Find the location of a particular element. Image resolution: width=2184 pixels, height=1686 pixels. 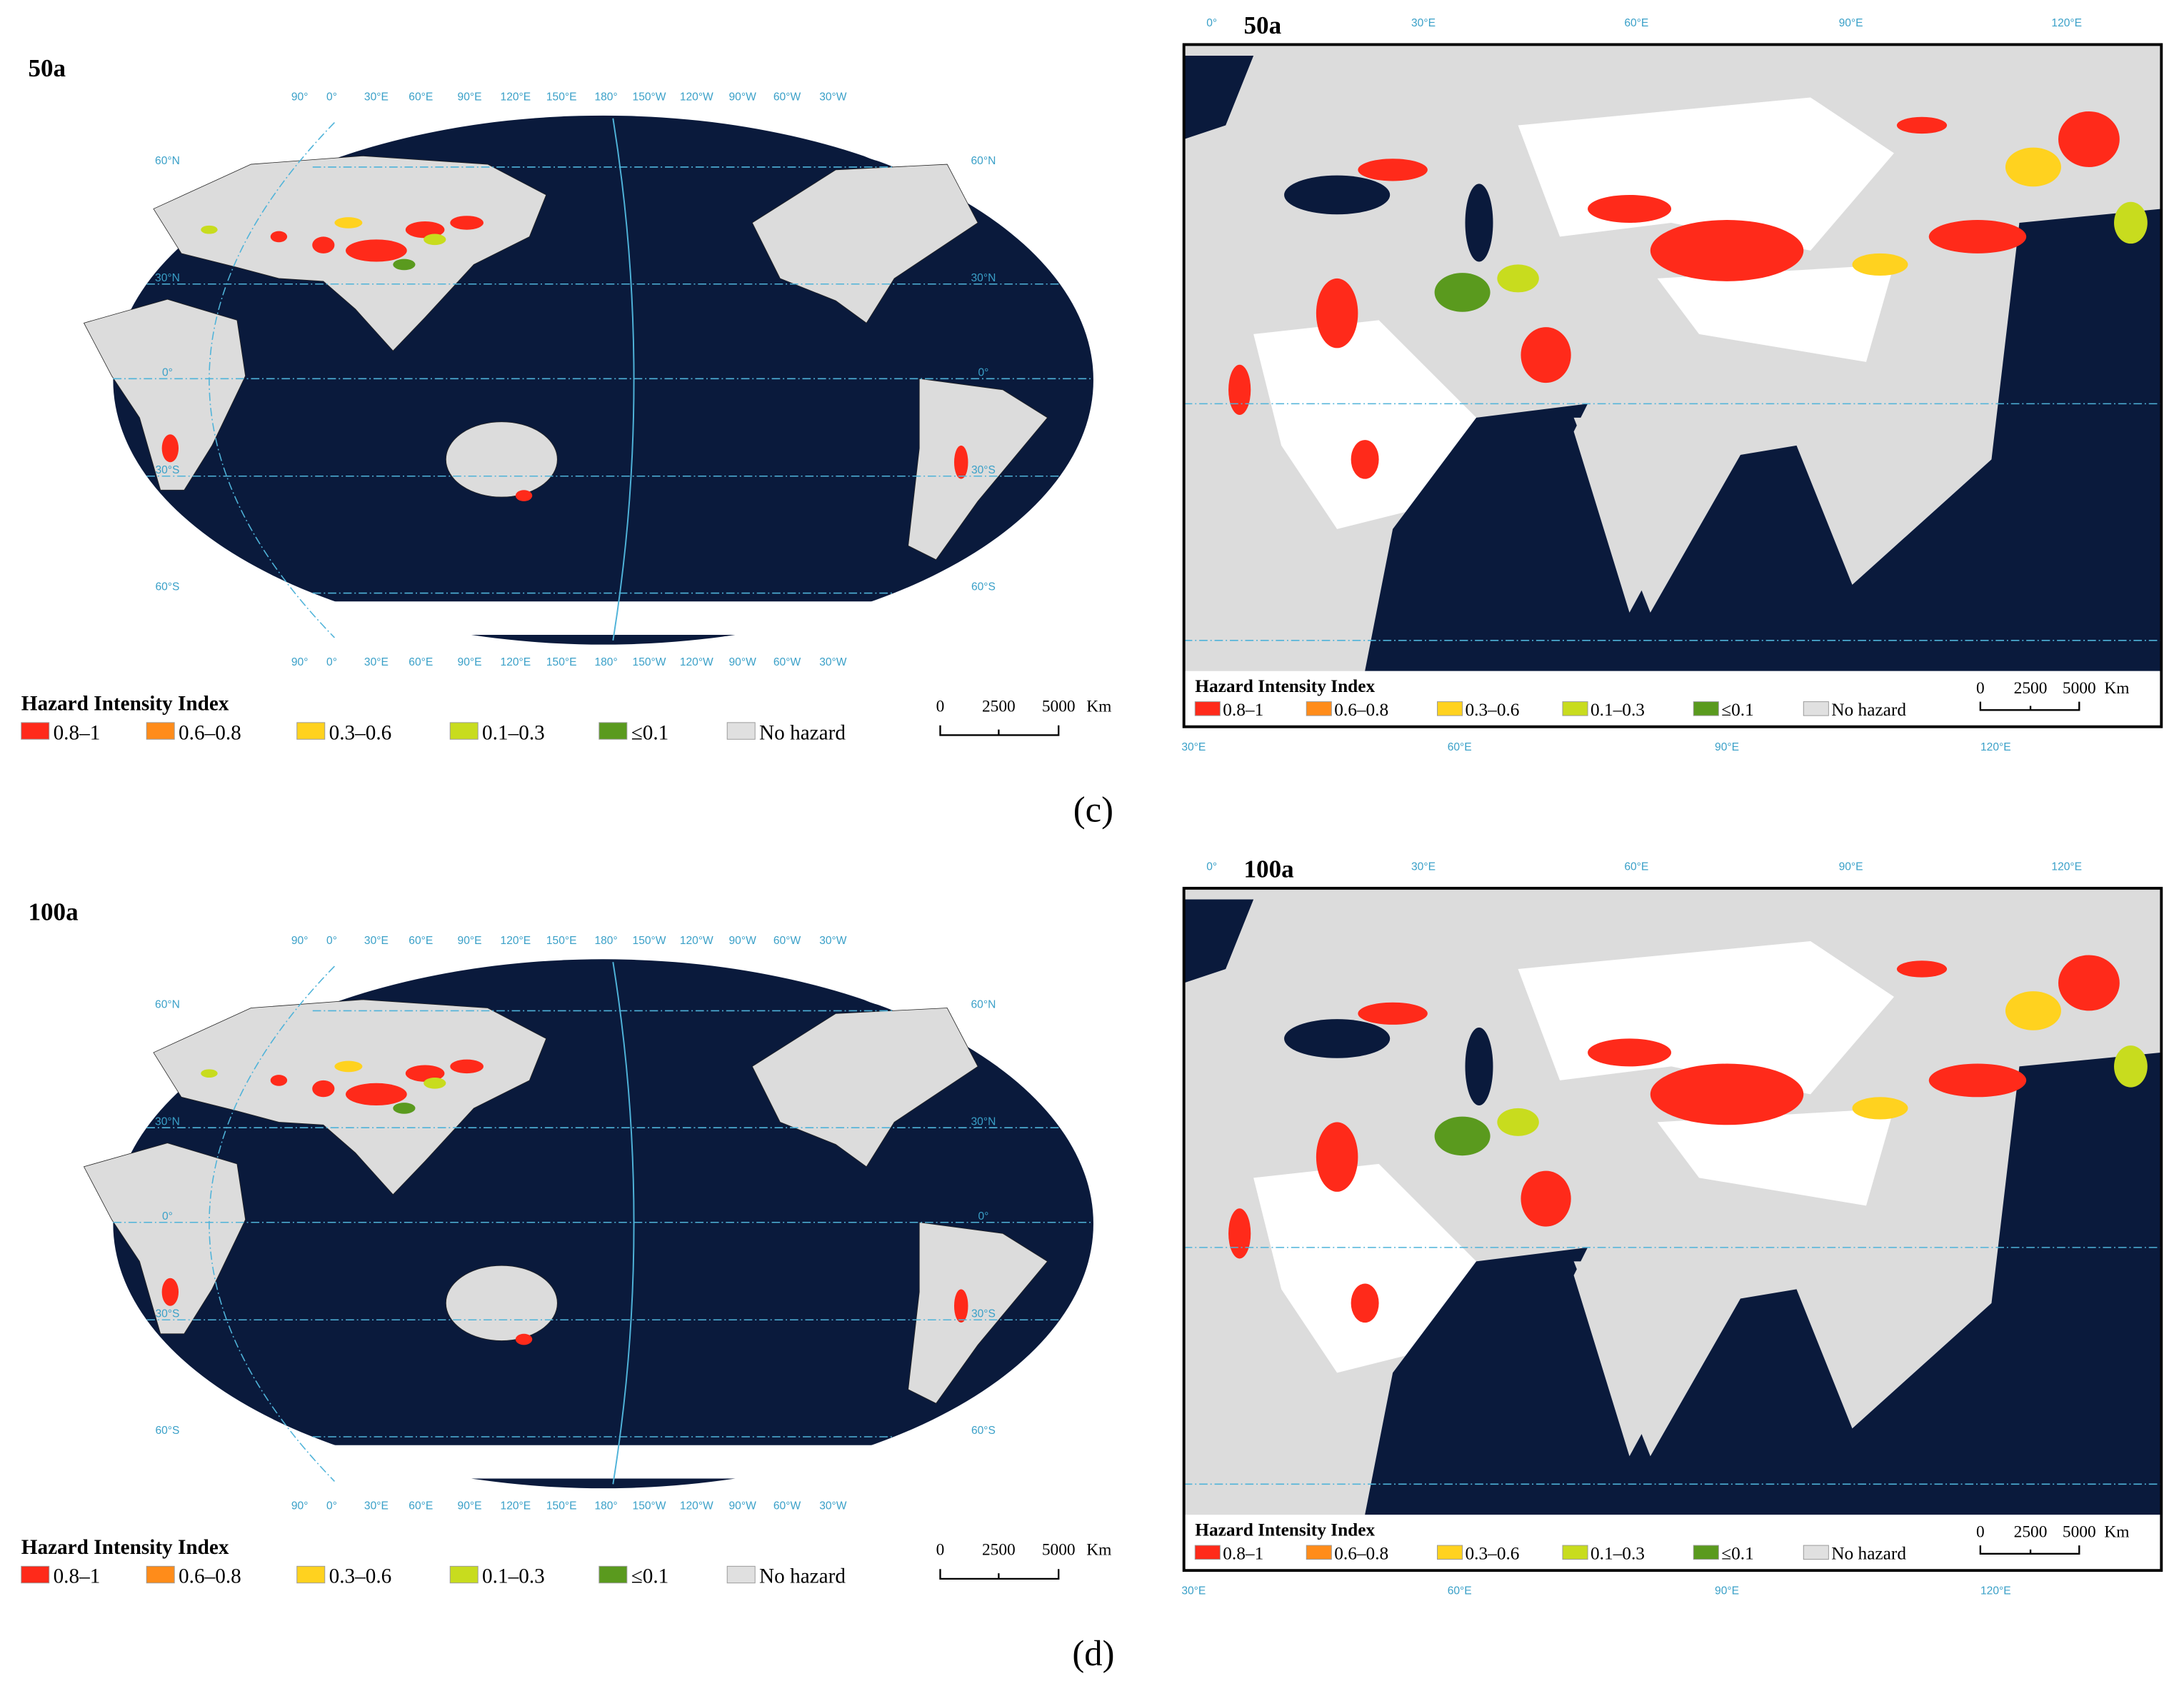

antarctica is located at coordinates (613, 618).